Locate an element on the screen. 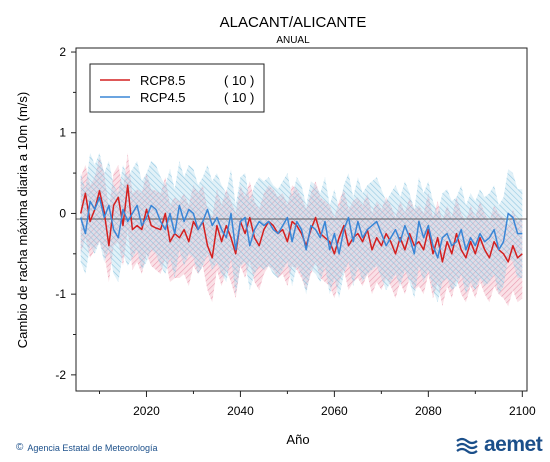 This screenshot has height=462, width=550. agency-credit: © Agencia Estatal de Meteorología is located at coordinates (86, 447).